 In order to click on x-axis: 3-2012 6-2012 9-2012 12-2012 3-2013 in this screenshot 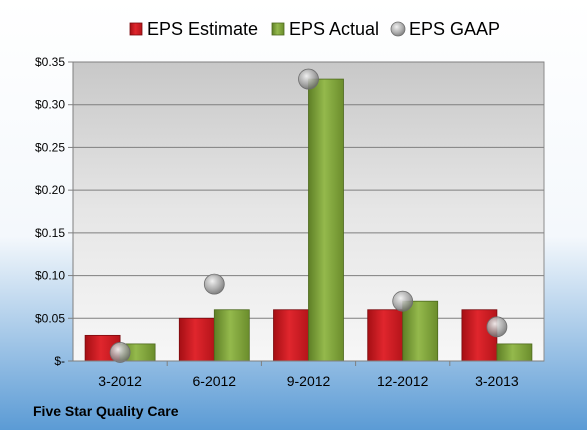, I will do `click(308, 374)`.